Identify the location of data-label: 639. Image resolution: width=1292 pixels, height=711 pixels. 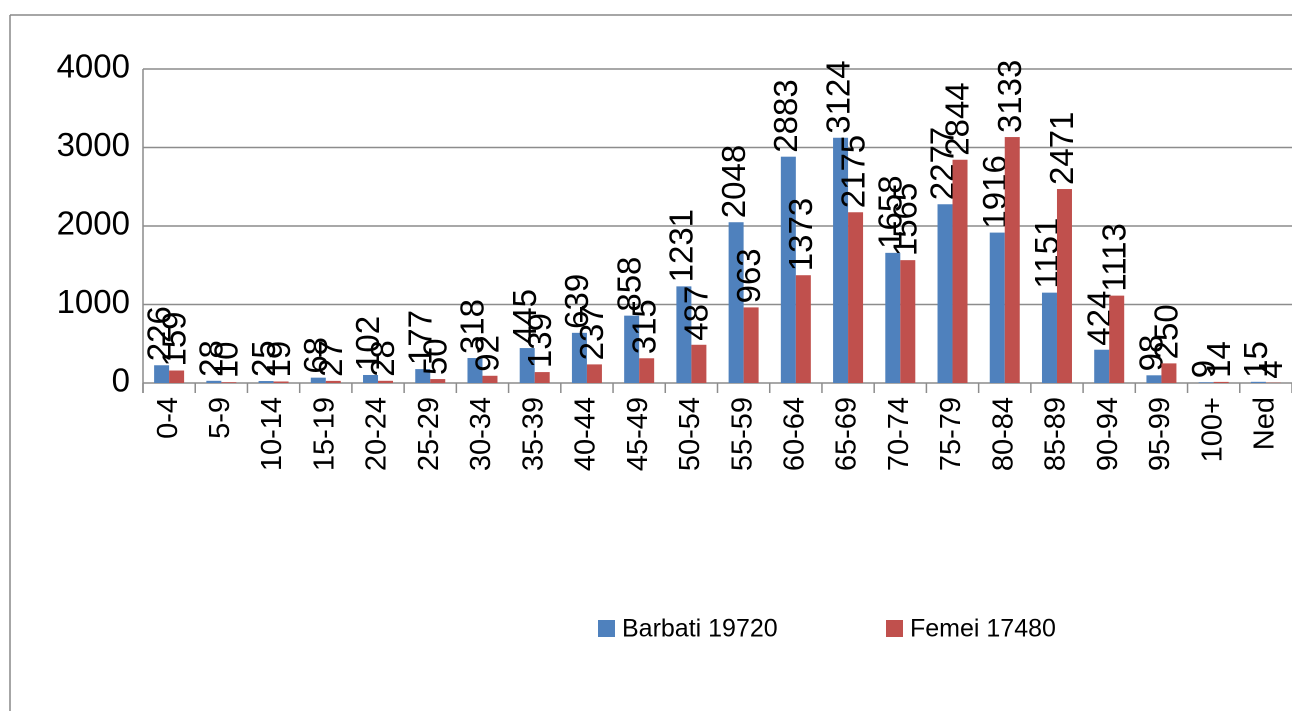
(576, 301).